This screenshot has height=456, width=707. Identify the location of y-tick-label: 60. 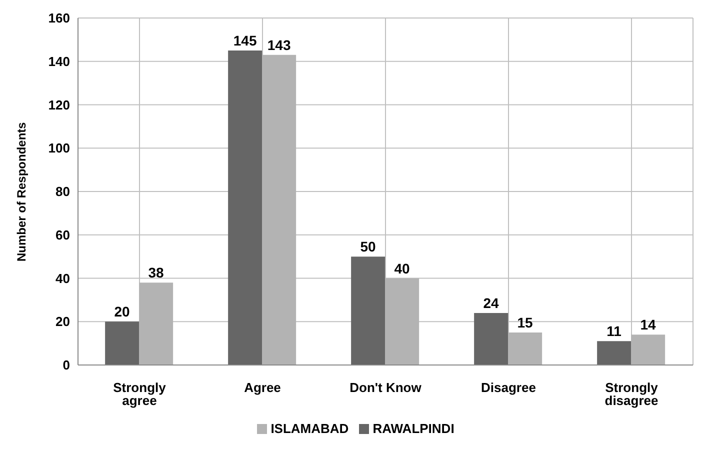
(63, 234).